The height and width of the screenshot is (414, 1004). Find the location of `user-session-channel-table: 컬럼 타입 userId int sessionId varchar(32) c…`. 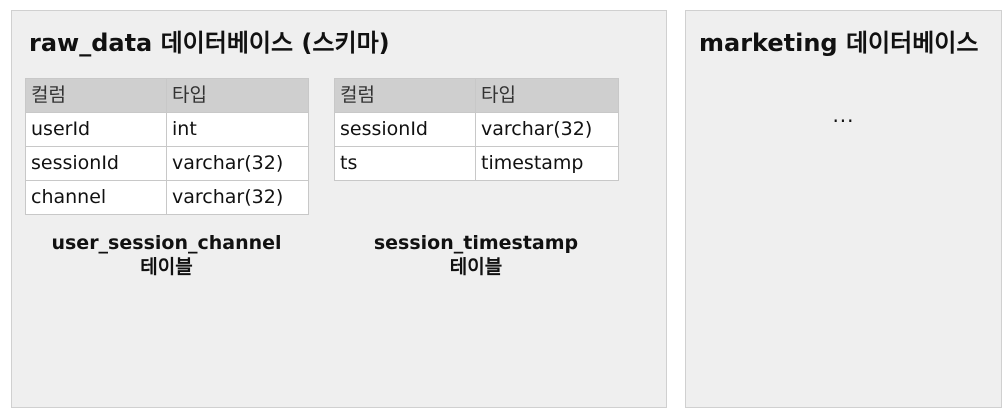

user-session-channel-table: 컬럼 타입 userId int sessionId varchar(32) c… is located at coordinates (167, 146).